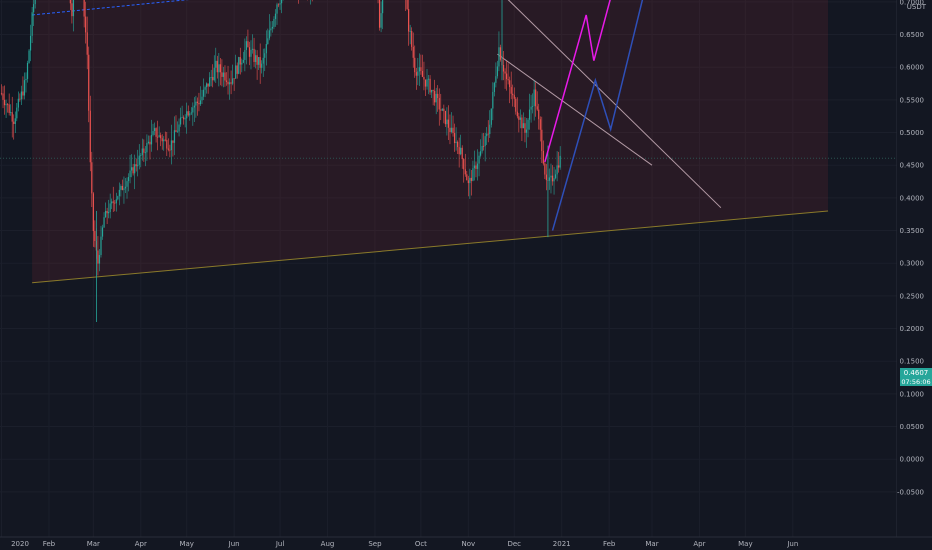  I want to click on time-tick-label: Nov, so click(468, 544).